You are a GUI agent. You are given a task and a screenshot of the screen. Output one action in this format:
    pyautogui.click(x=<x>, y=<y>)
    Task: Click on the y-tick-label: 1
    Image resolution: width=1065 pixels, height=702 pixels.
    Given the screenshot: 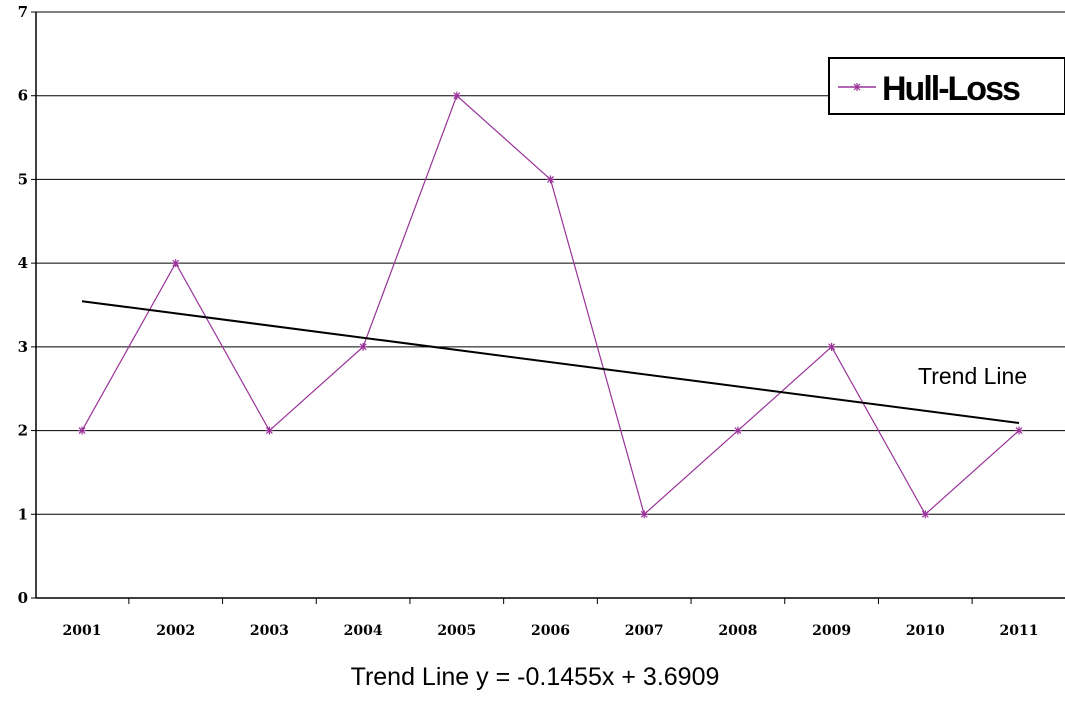 What is the action you would take?
    pyautogui.click(x=23, y=514)
    